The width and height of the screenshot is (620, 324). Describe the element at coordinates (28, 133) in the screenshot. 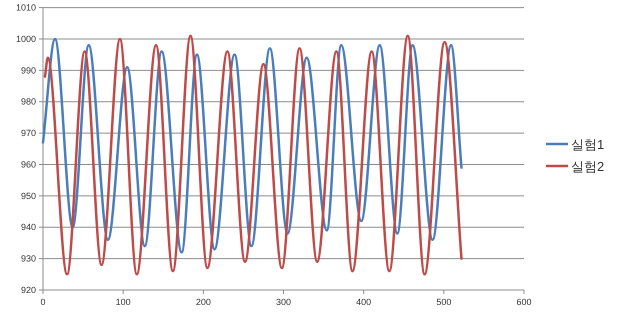

I see `y-tick-label: 970` at that location.